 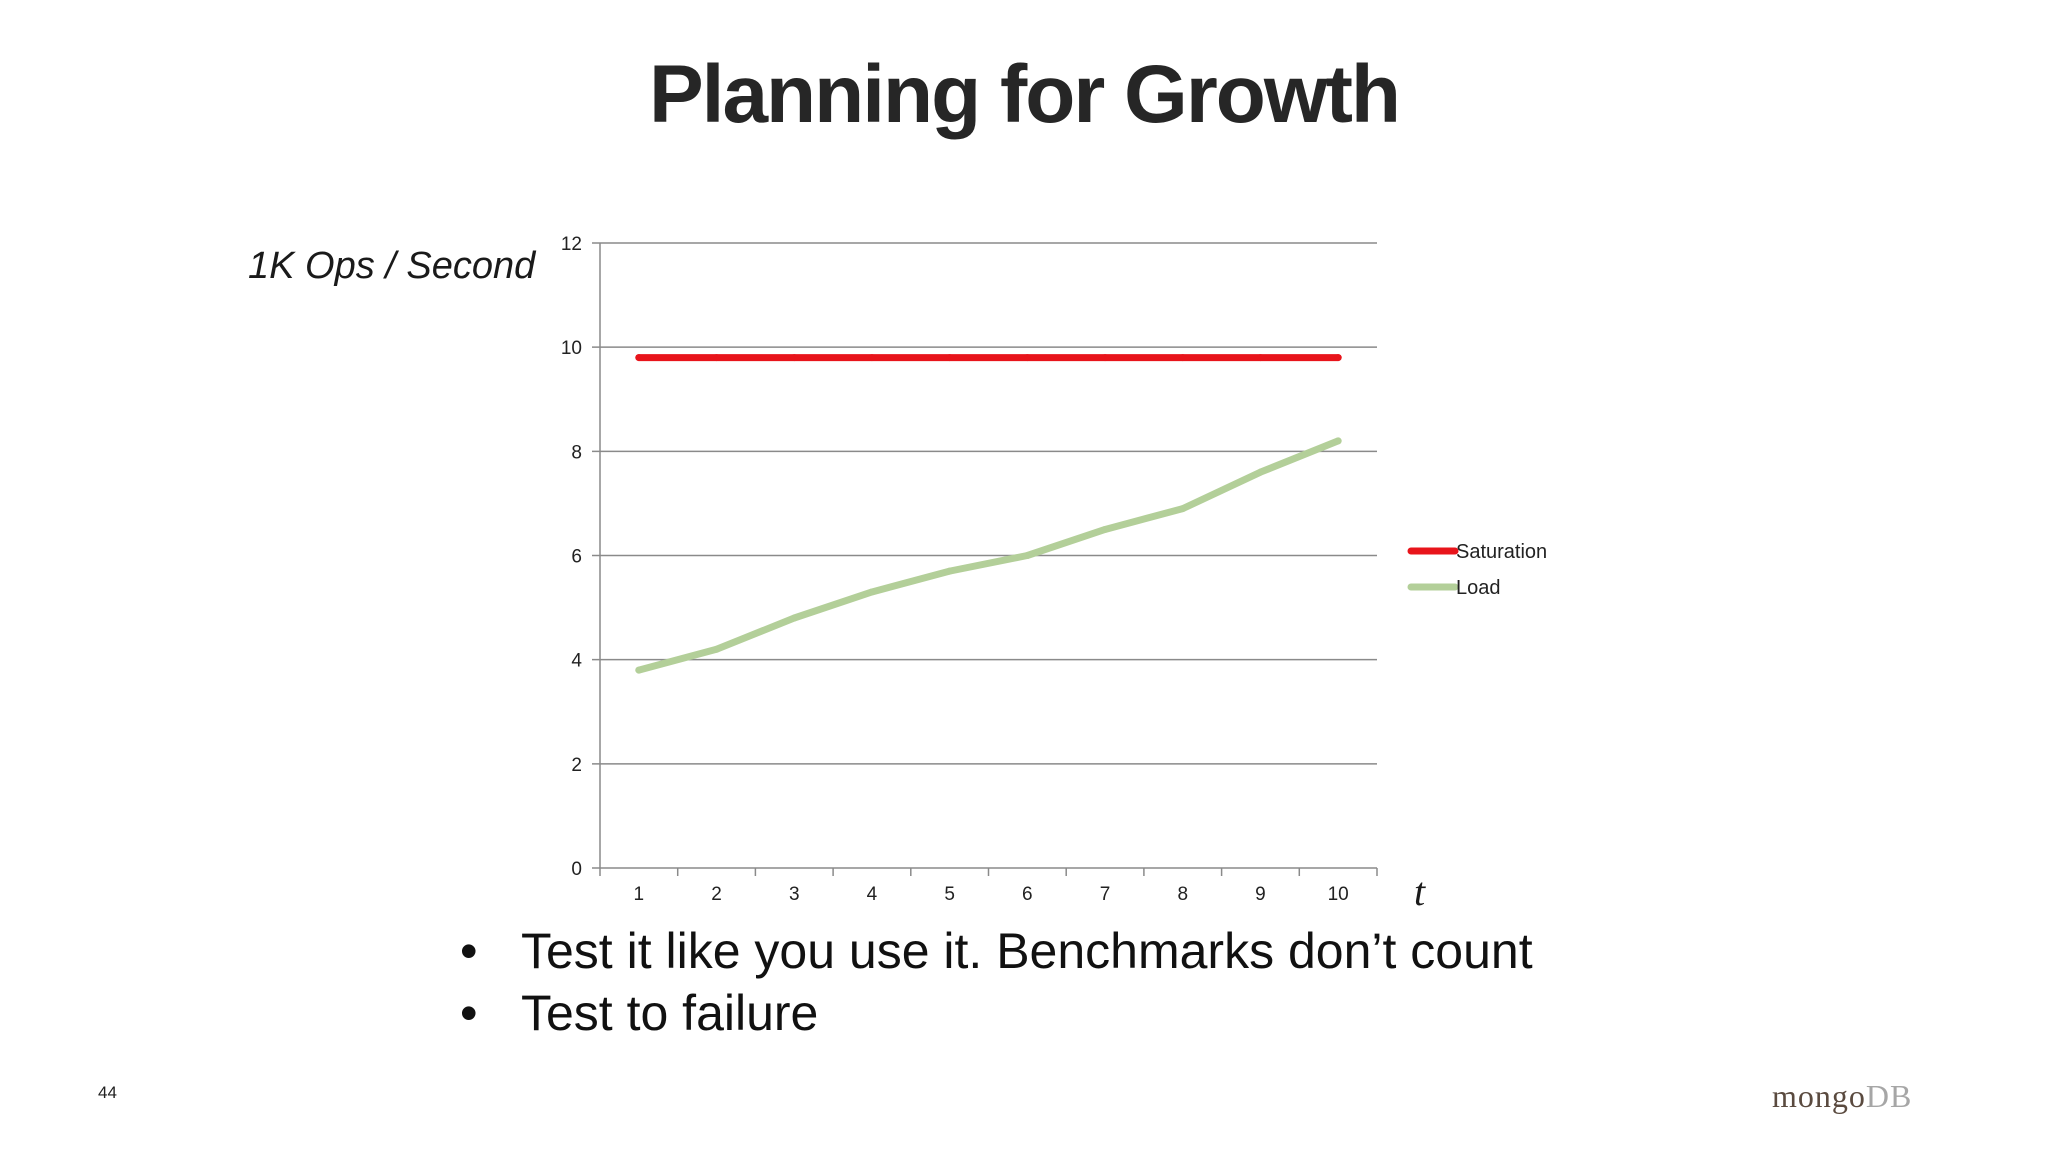 I want to click on slide-title: Planning for Growth, so click(x=1024, y=94).